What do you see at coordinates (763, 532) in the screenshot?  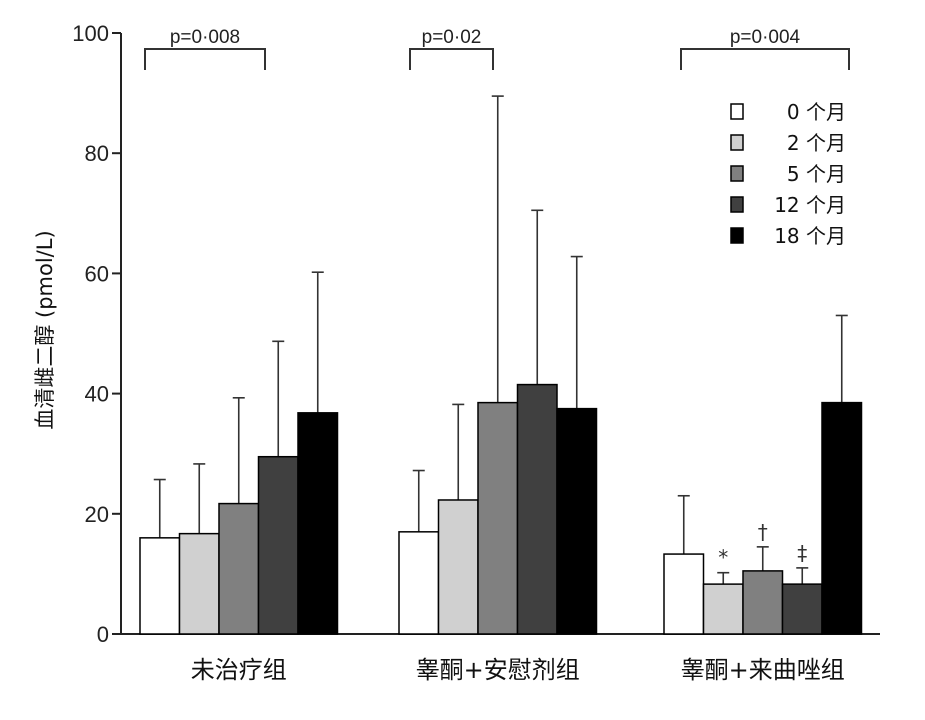 I see `significance-marker: †` at bounding box center [763, 532].